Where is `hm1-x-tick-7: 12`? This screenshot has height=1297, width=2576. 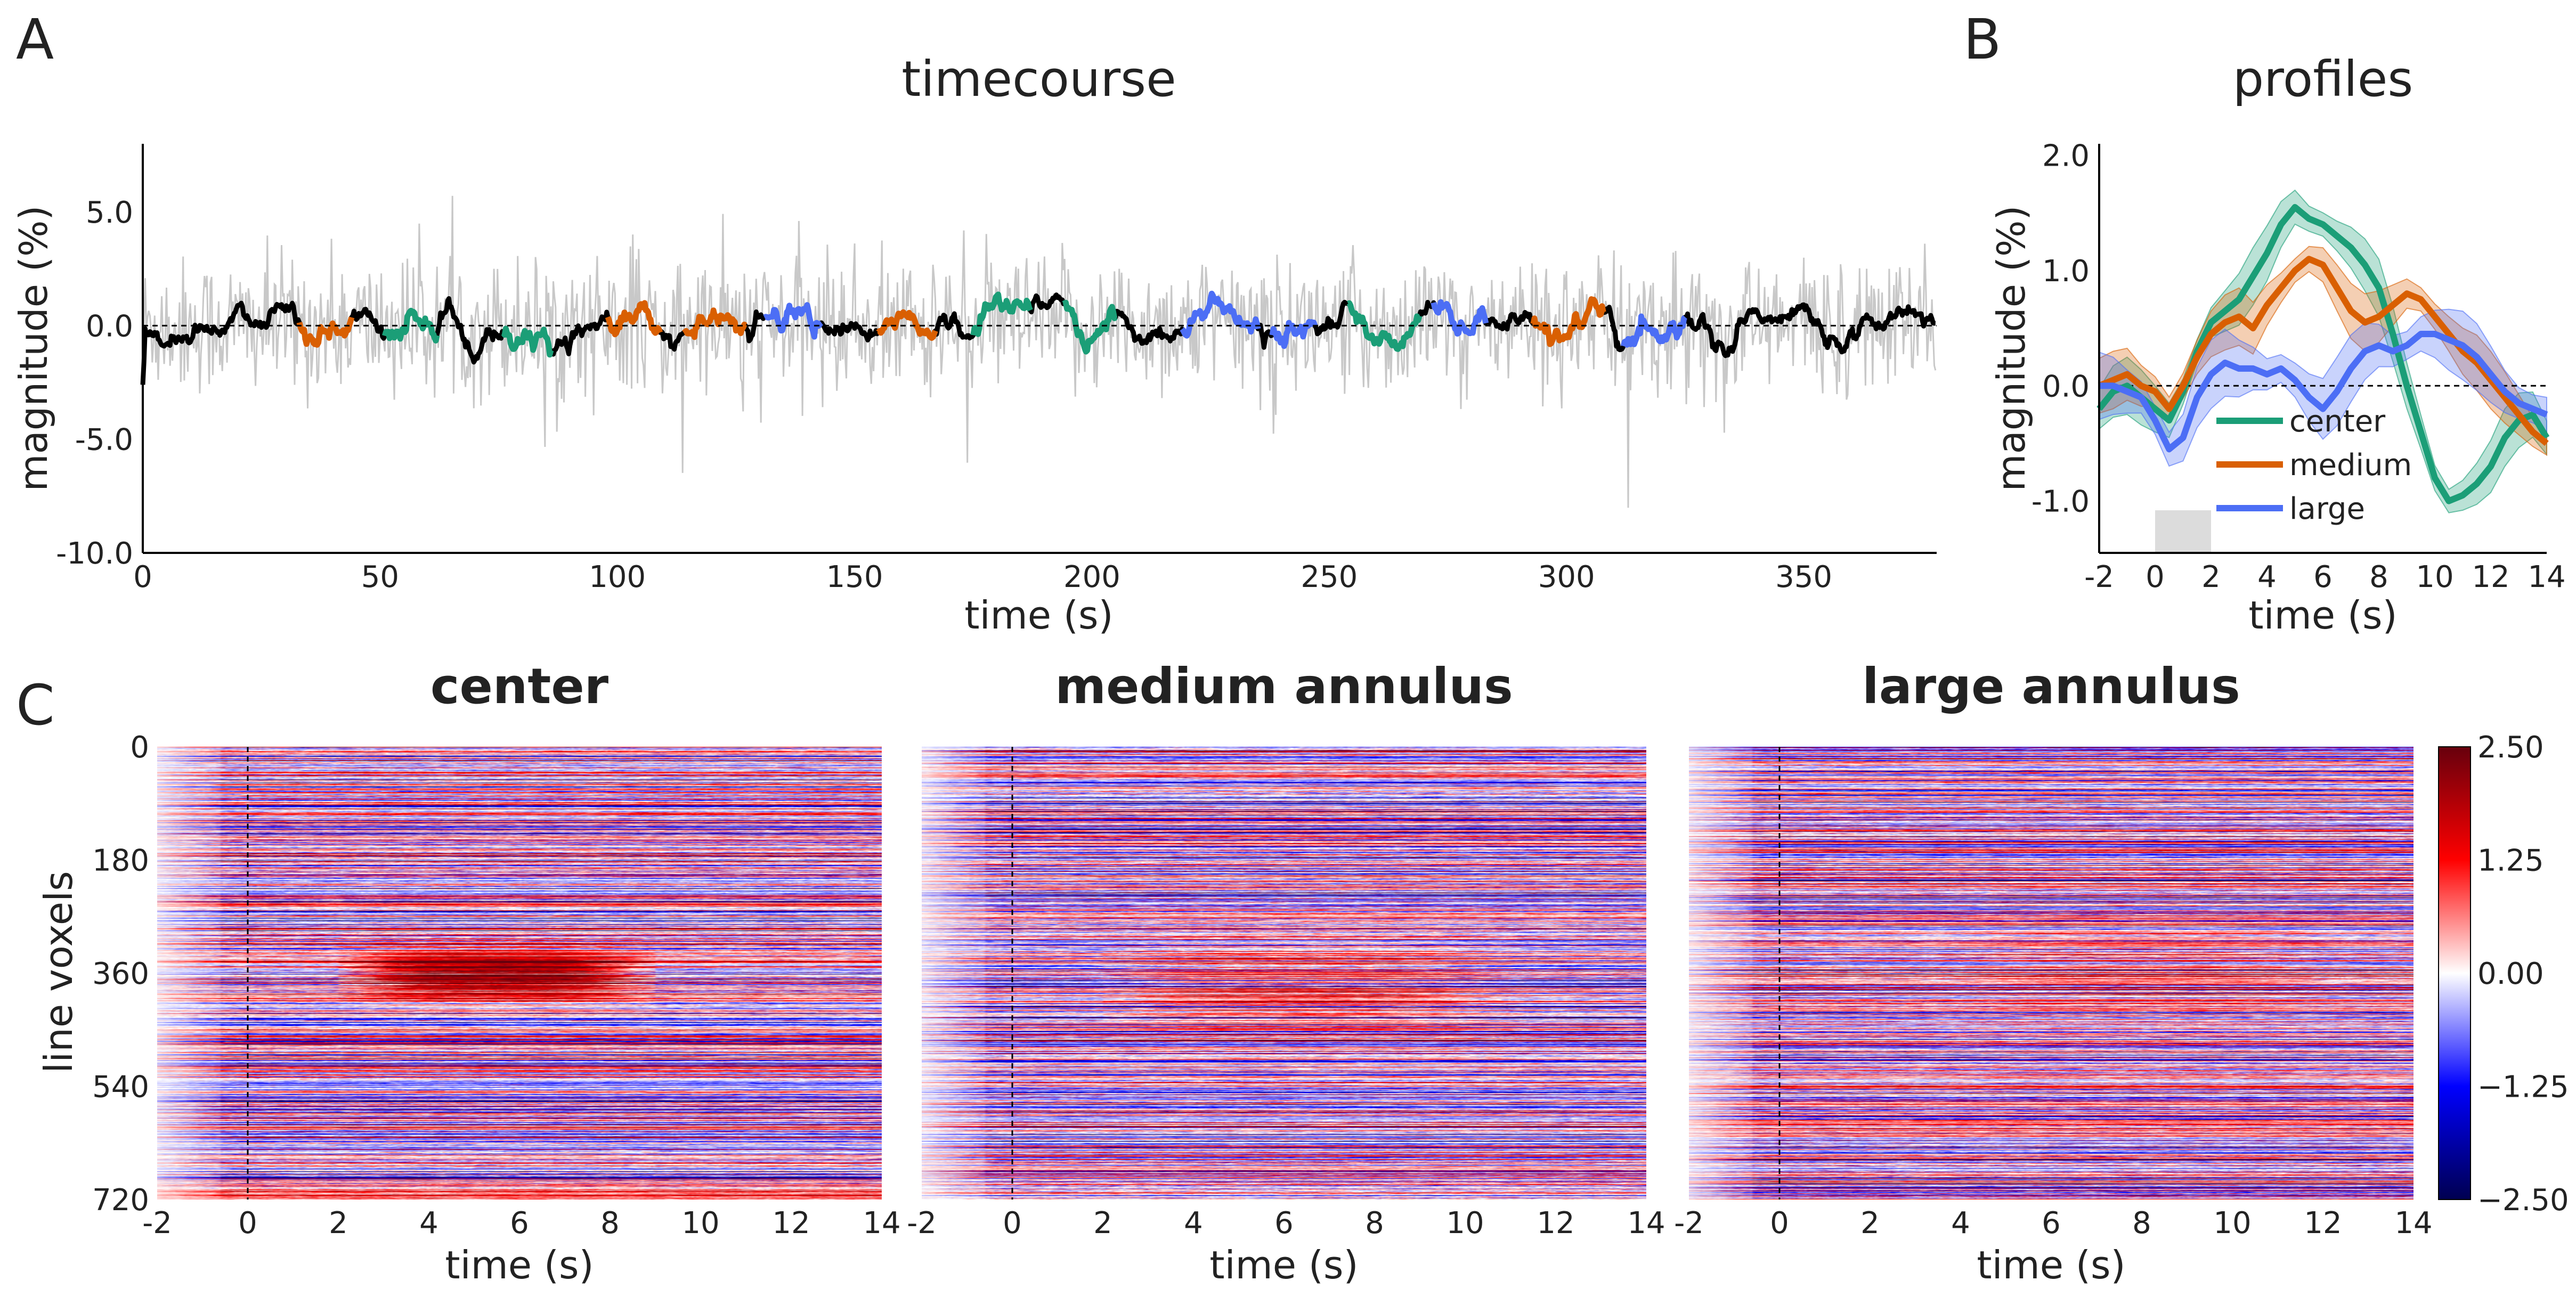 hm1-x-tick-7: 12 is located at coordinates (1555, 1223).